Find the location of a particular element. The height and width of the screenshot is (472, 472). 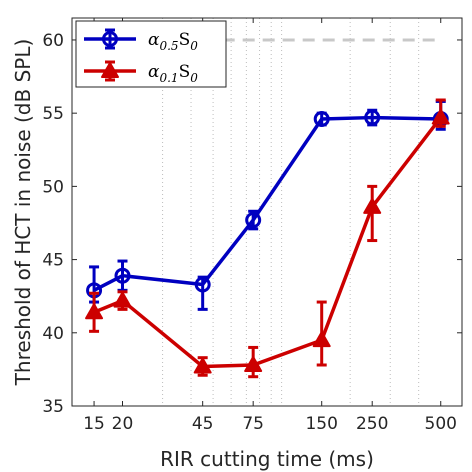

legend-box is located at coordinates (151, 54).